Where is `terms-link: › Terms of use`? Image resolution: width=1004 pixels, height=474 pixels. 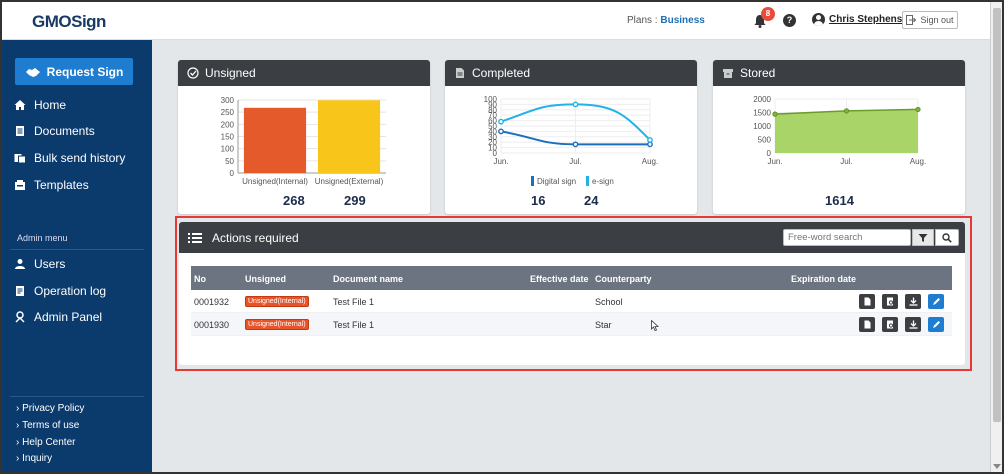
terms-link: › Terms of use is located at coordinates (48, 425).